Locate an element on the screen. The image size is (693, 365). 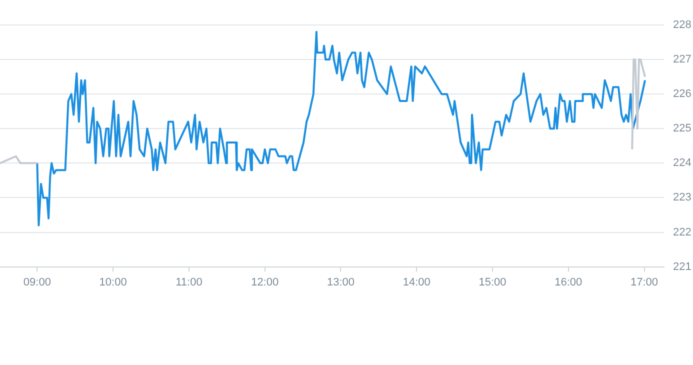
y-tick-label: 228 is located at coordinates (682, 25).